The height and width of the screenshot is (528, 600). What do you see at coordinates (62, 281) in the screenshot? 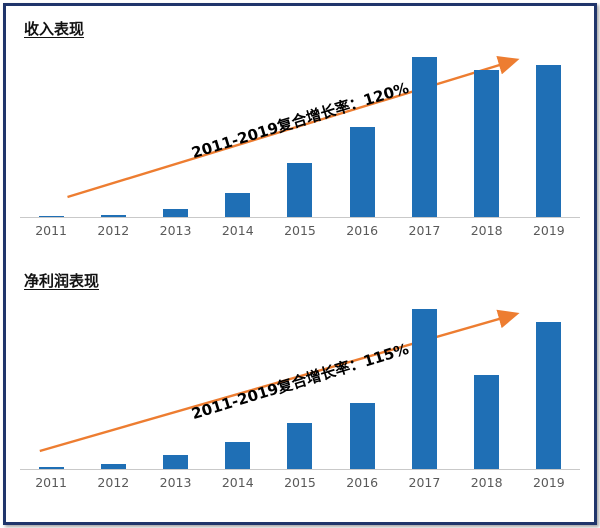
I see `net-profit-chart-title: 净利润表现` at bounding box center [62, 281].